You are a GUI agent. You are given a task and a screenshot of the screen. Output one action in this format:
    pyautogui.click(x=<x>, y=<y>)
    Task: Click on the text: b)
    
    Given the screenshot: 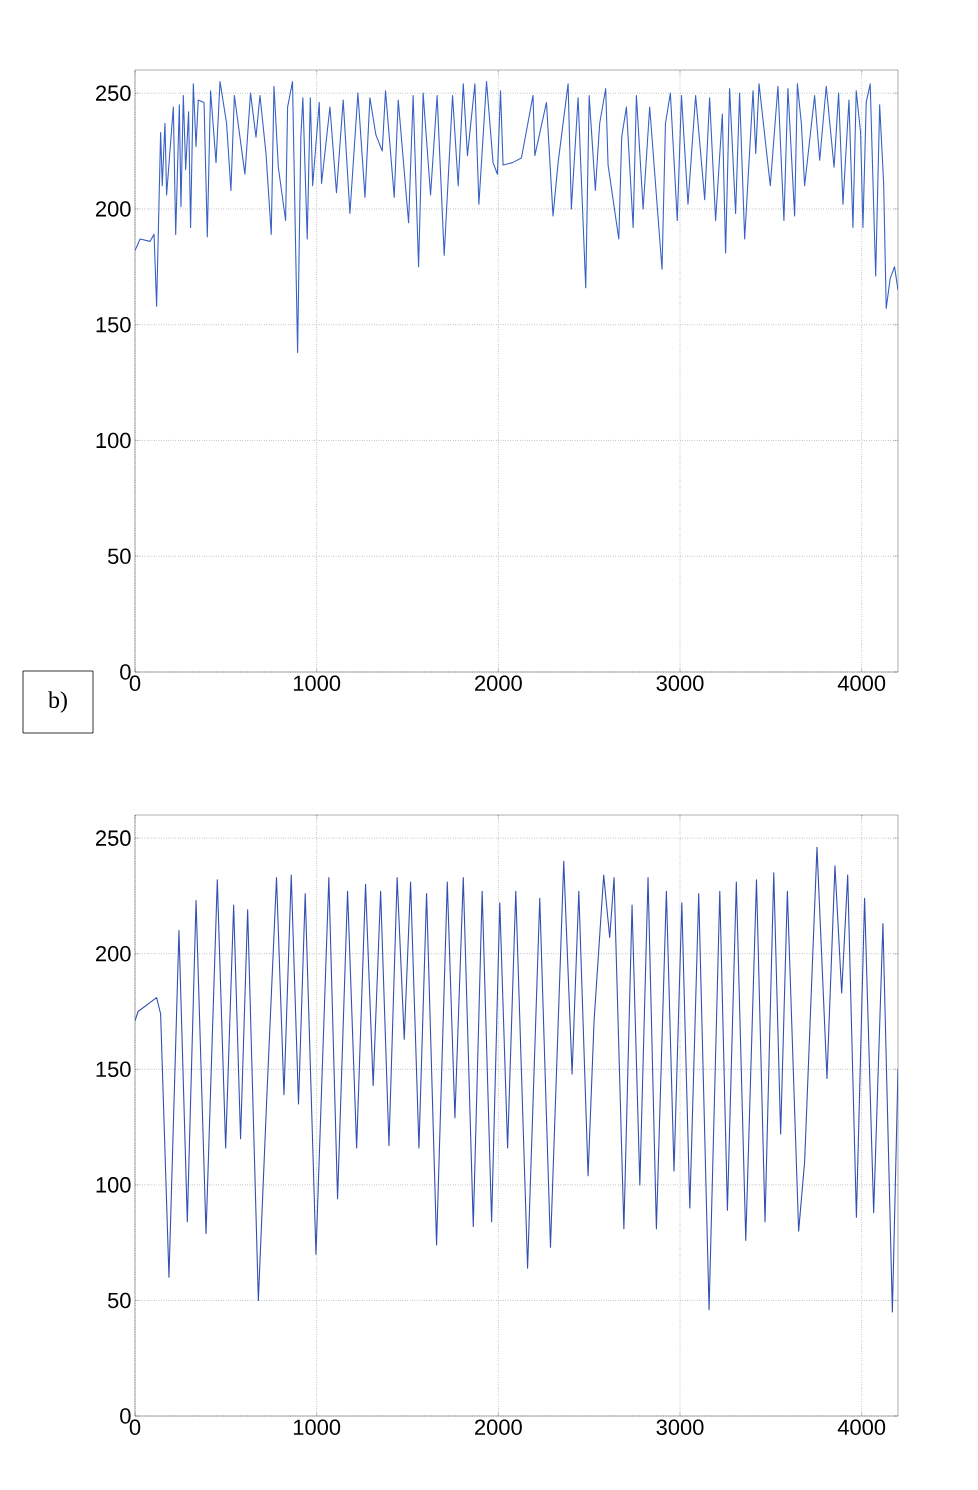 What is the action you would take?
    pyautogui.click(x=57, y=702)
    